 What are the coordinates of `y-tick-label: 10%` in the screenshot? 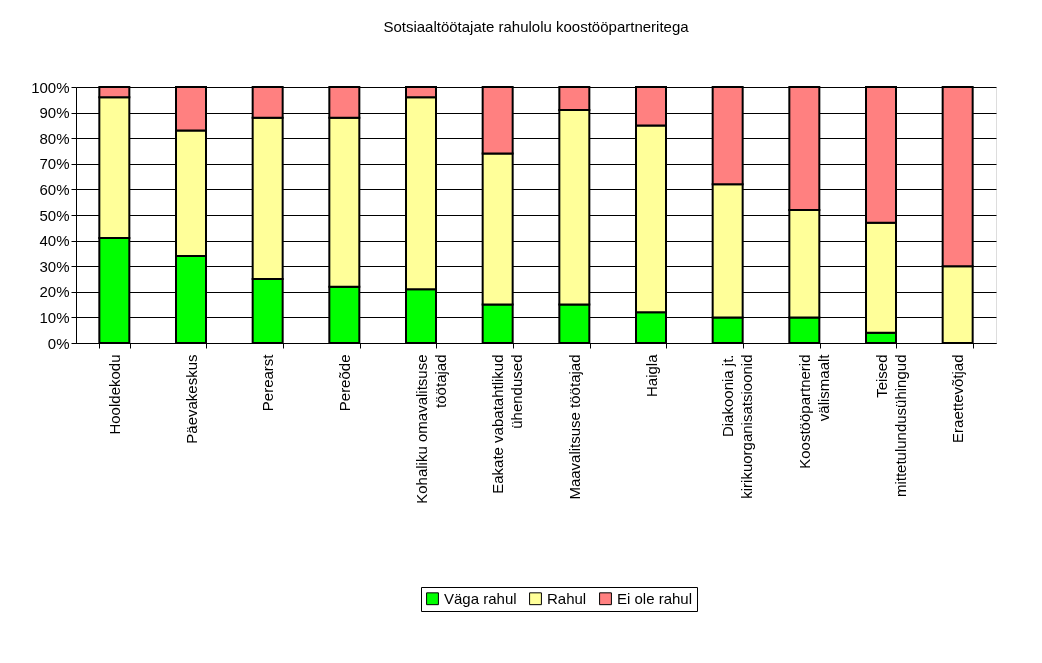 It's located at (54, 317).